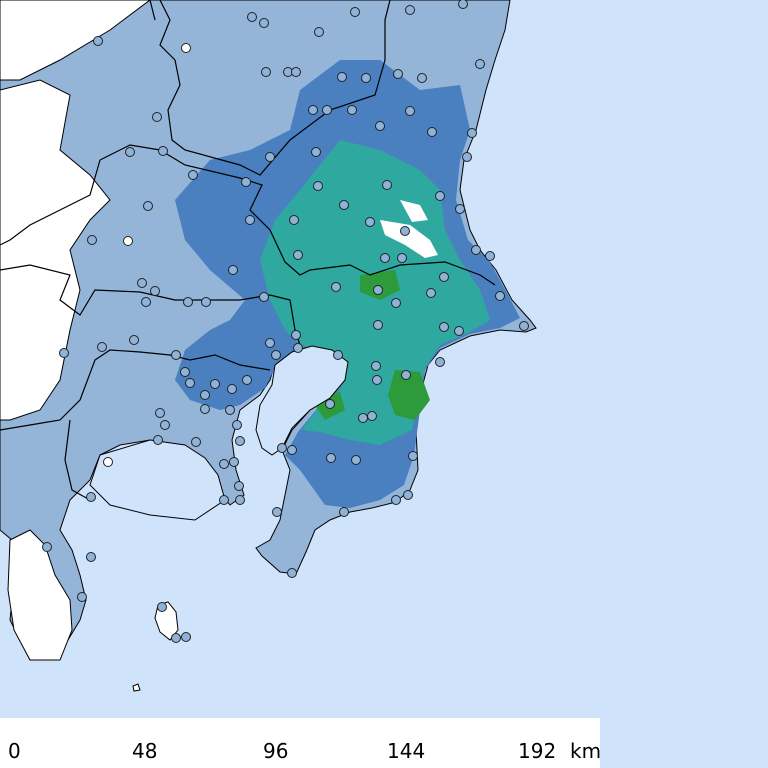  Describe the element at coordinates (302, 400) in the screenshot. I see `tokyo-bay` at that location.